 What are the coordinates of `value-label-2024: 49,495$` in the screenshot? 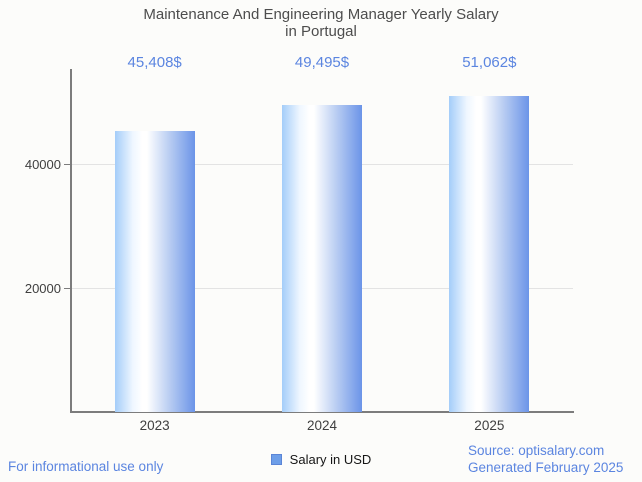 It's located at (322, 62).